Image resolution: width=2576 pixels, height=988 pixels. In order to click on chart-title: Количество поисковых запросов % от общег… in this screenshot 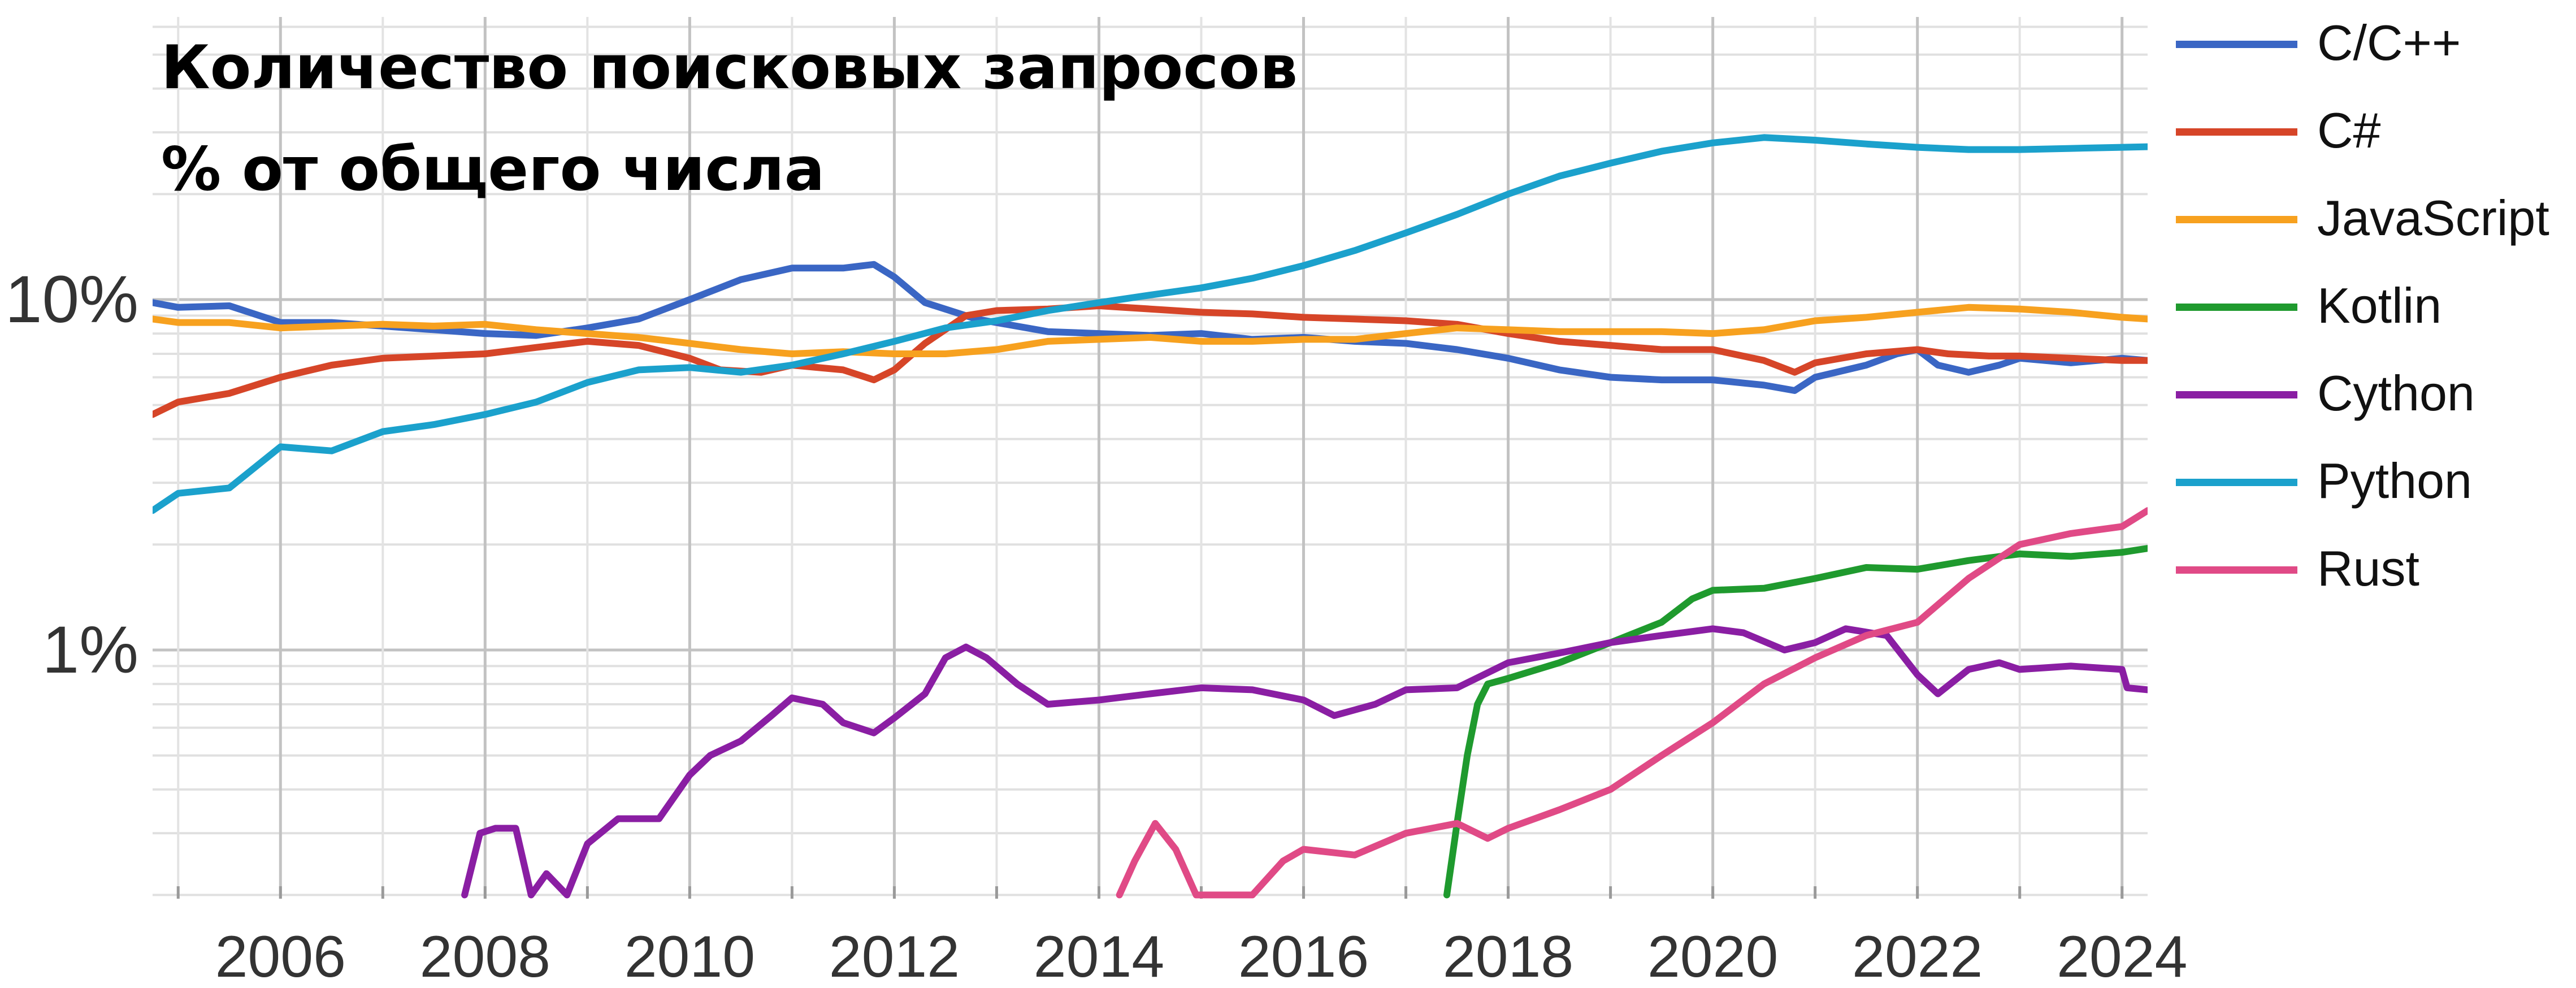, I will do `click(729, 118)`.